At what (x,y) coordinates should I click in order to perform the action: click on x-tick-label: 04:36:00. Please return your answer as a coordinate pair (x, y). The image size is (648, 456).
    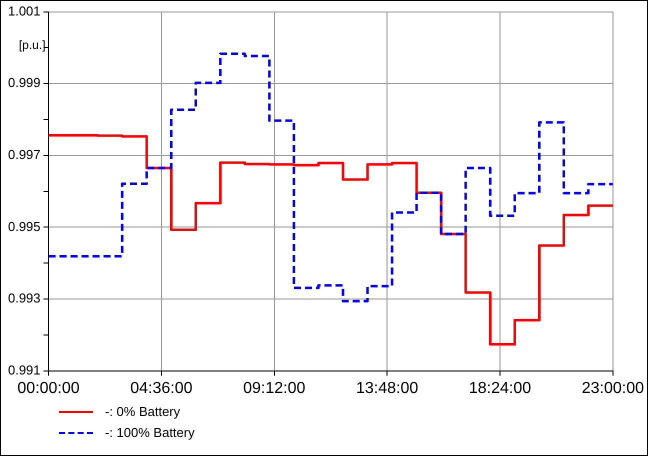
    Looking at the image, I should click on (161, 388).